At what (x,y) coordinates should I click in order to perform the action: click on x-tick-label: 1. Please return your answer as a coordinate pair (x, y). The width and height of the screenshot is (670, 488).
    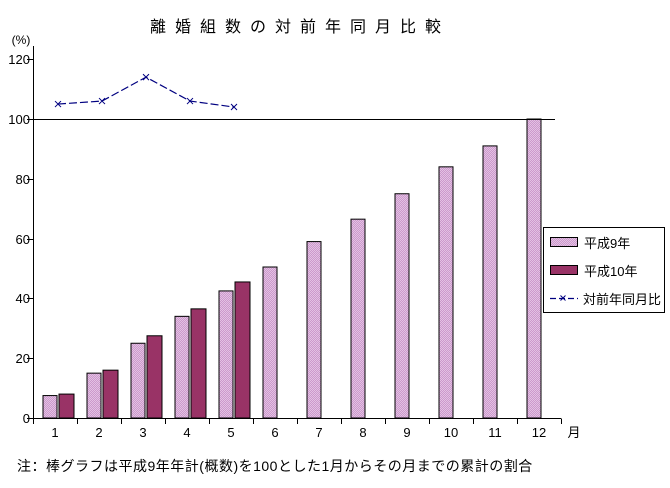
    Looking at the image, I should click on (54, 432).